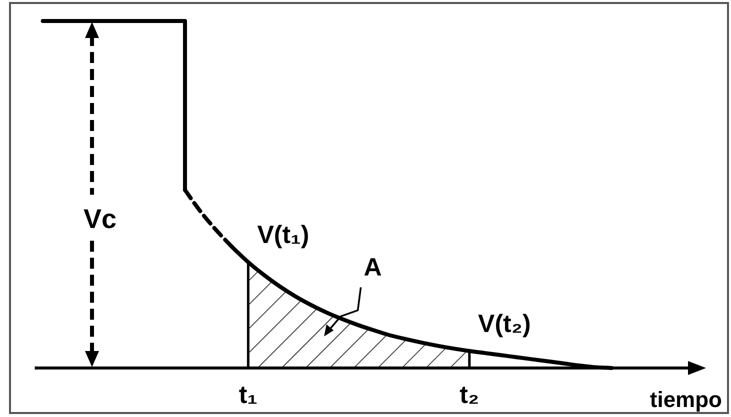 This screenshot has width=731, height=417. Describe the element at coordinates (373, 267) in the screenshot. I see `series-label: A` at that location.